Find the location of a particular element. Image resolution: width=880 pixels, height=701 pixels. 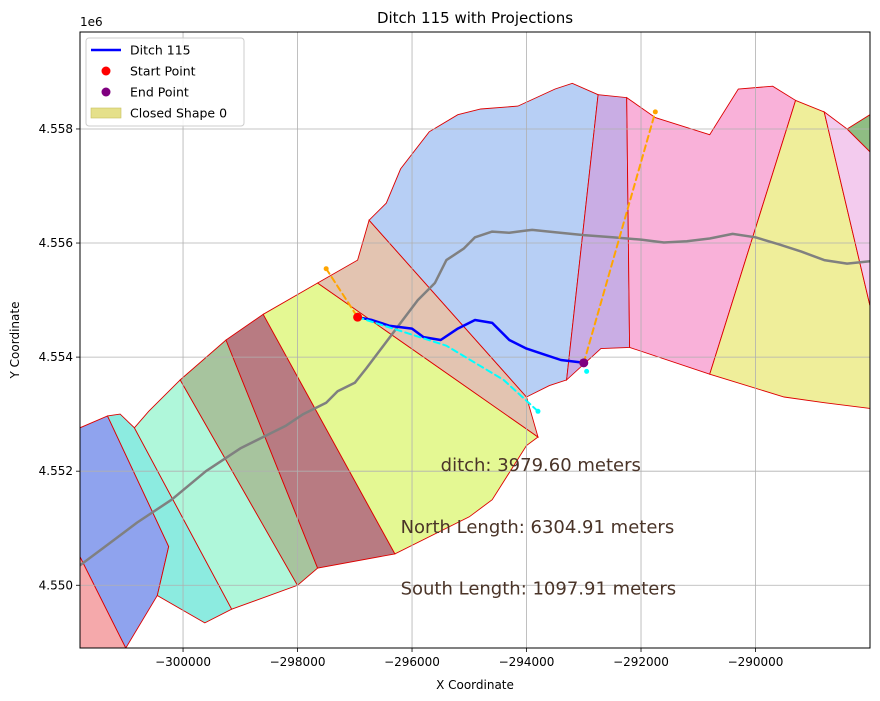

y-axis-ticks: 4.550 4.552 4.554 4.556 4.558 is located at coordinates (59, 357).